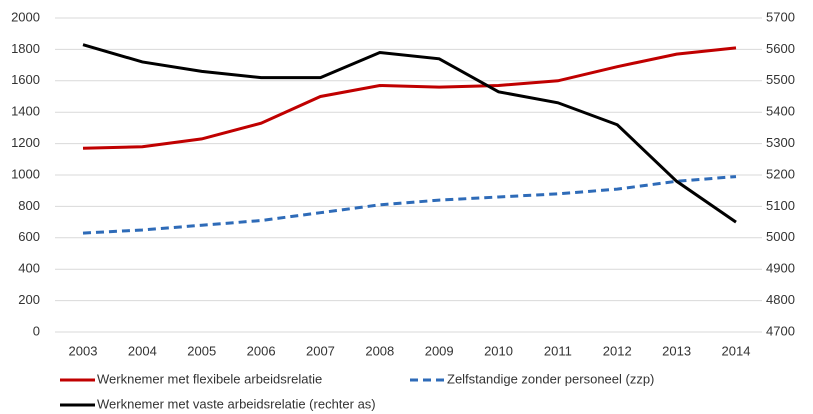 Image resolution: width=813 pixels, height=414 pixels. Describe the element at coordinates (676, 350) in the screenshot. I see `x-tick-label: 2013` at that location.